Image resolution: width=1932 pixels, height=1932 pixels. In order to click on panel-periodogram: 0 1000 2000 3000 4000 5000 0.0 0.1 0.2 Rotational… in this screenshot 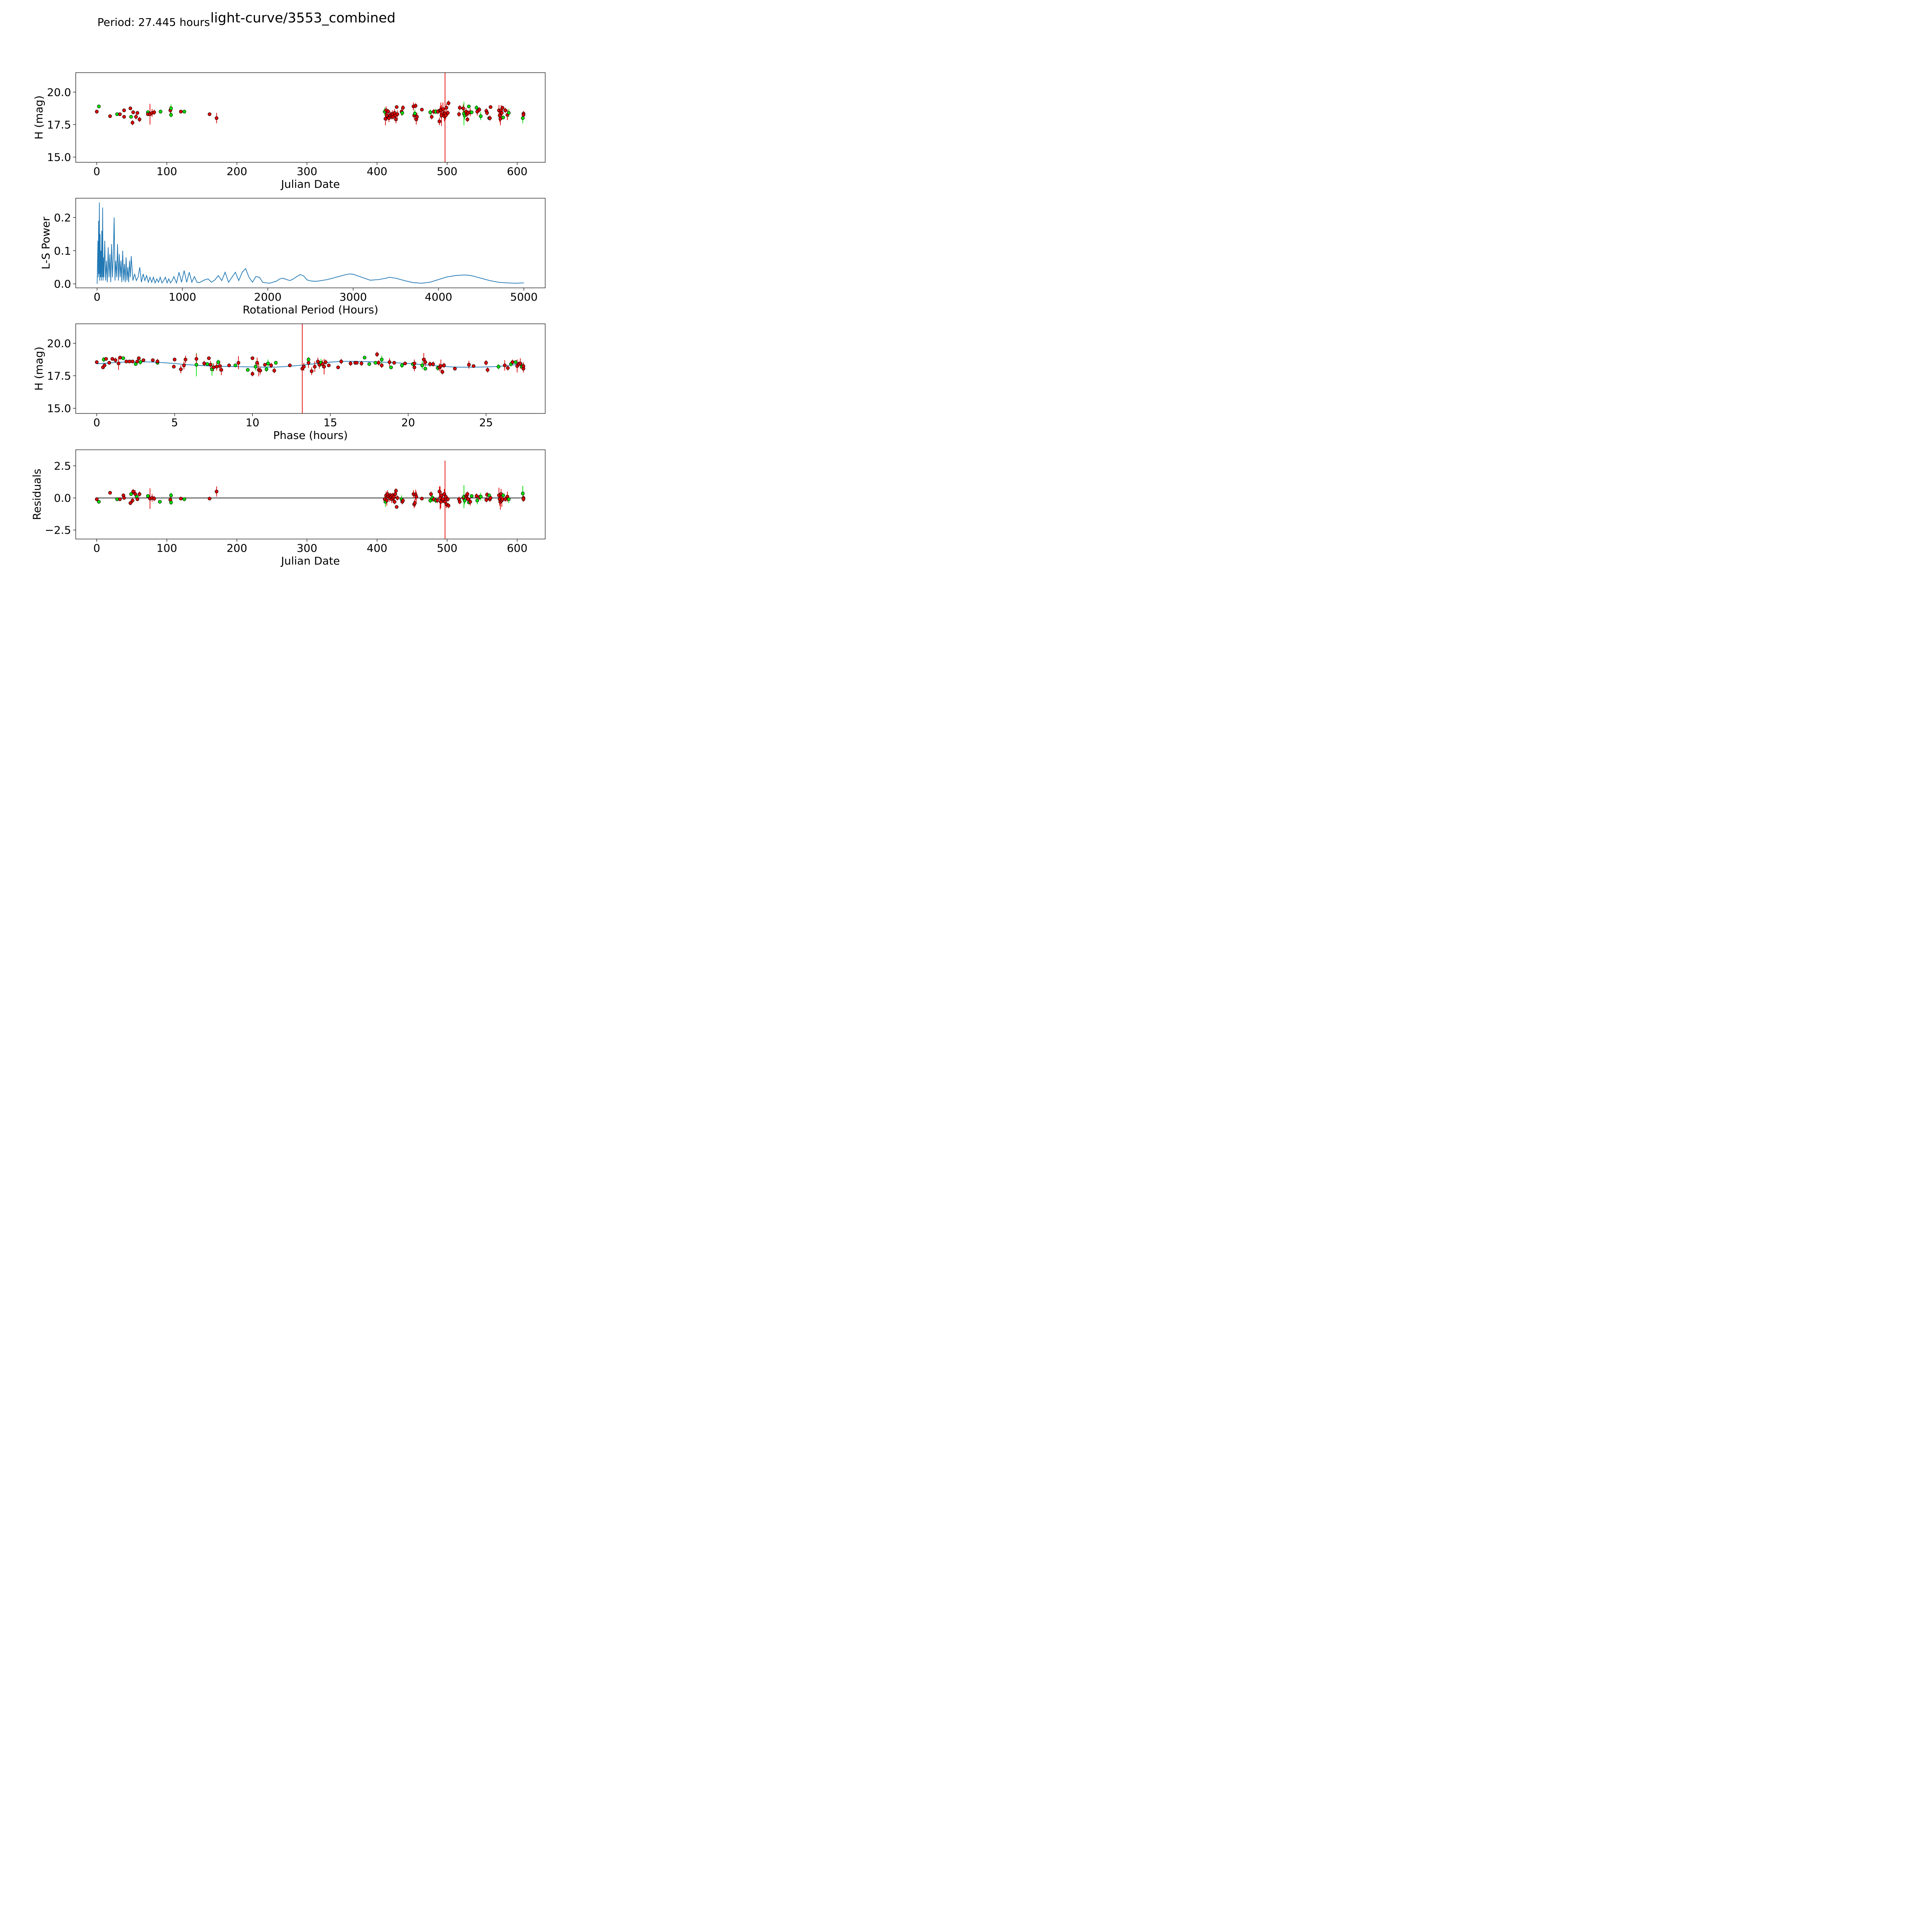, I will do `click(292, 257)`.